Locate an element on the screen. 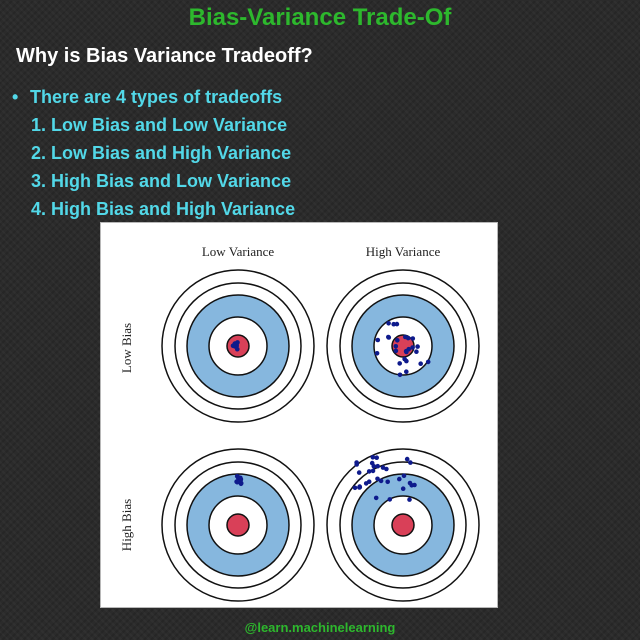 Image resolution: width=640 pixels, height=640 pixels. tradeoff-item-2: 2. Low Bias and High Variance is located at coordinates (161, 153).